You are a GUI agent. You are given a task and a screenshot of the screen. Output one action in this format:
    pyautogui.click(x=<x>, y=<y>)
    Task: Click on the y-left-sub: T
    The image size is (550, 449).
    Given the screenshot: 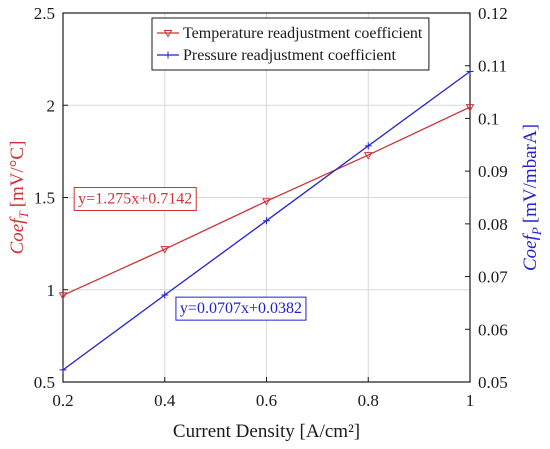 What is the action you would take?
    pyautogui.click(x=23, y=215)
    